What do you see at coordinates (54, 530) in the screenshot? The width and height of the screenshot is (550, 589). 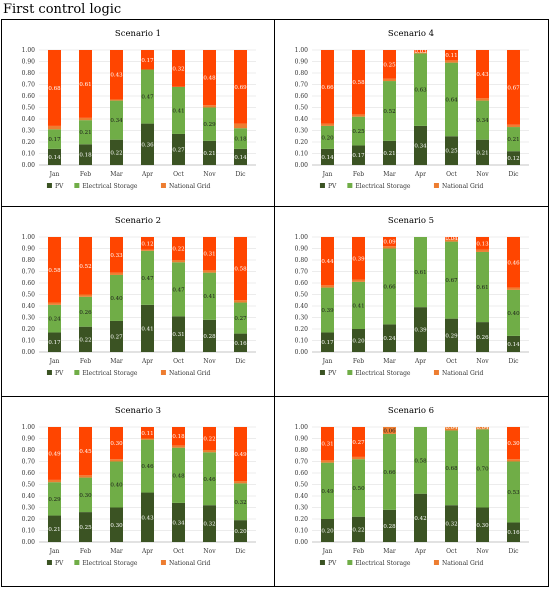 I see `data-label: 0.21` at bounding box center [54, 530].